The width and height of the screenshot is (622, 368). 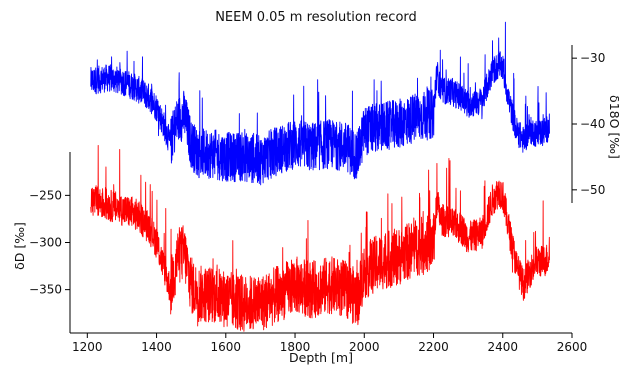 What do you see at coordinates (295, 347) in the screenshot?
I see `x-tick-label: 1800` at bounding box center [295, 347].